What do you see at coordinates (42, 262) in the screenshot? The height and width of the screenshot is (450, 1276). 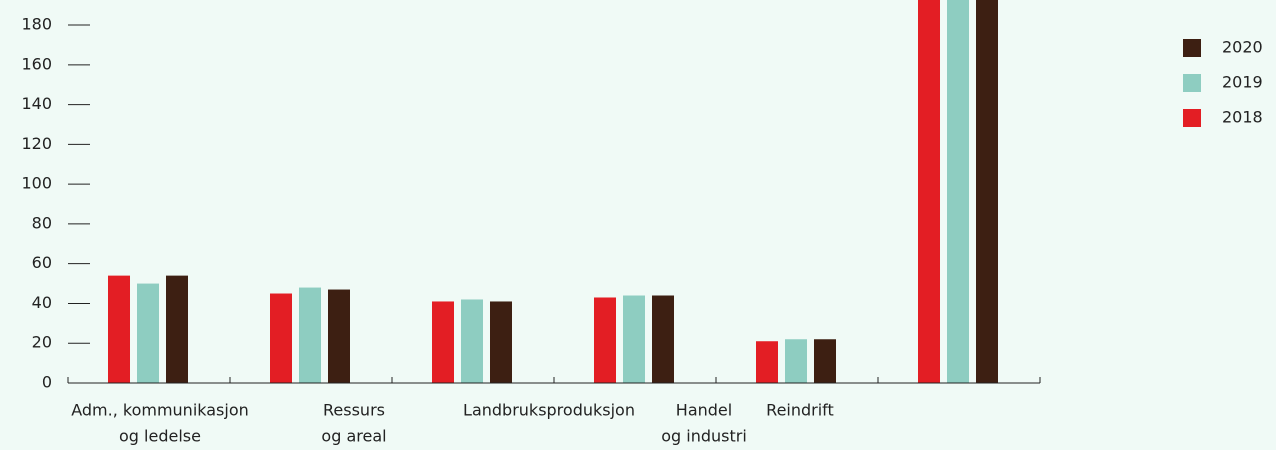 I see `y-tick-label: 60` at bounding box center [42, 262].